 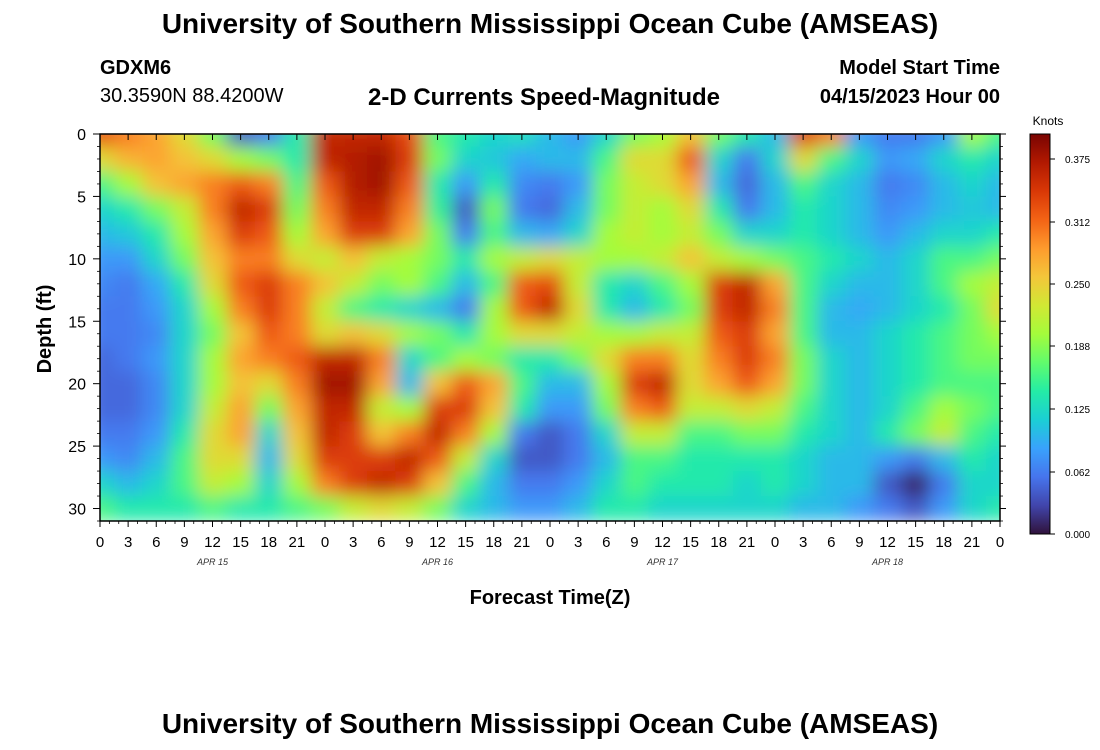 What do you see at coordinates (662, 562) in the screenshot?
I see `day-label: APR 17` at bounding box center [662, 562].